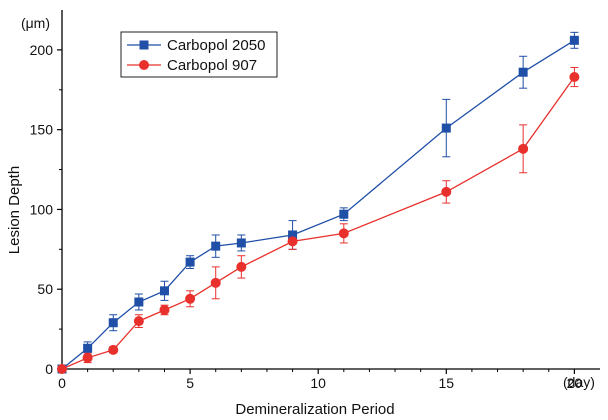 This screenshot has width=608, height=420. Describe the element at coordinates (318, 383) in the screenshot. I see `x-tick-label: 10` at that location.